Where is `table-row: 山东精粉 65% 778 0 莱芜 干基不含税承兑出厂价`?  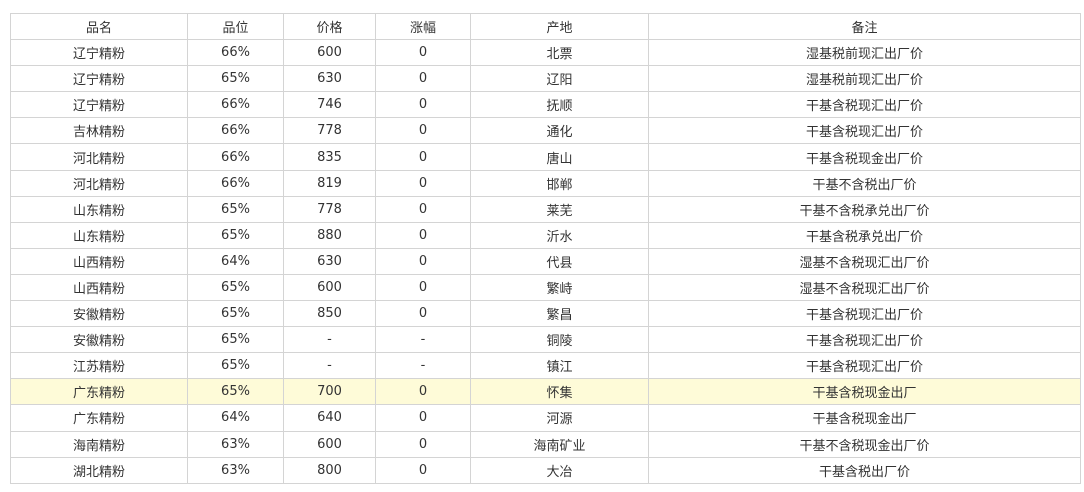
table-row: 山东精粉 65% 778 0 莱芜 干基不含税承兑出厂价 is located at coordinates (545, 209).